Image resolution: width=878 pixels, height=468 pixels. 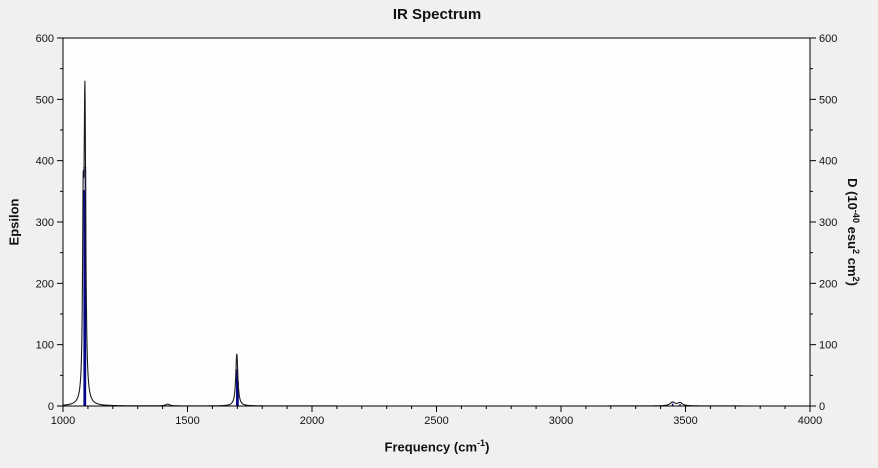 What do you see at coordinates (828, 100) in the screenshot?
I see `y-right-tick-label: 500` at bounding box center [828, 100].